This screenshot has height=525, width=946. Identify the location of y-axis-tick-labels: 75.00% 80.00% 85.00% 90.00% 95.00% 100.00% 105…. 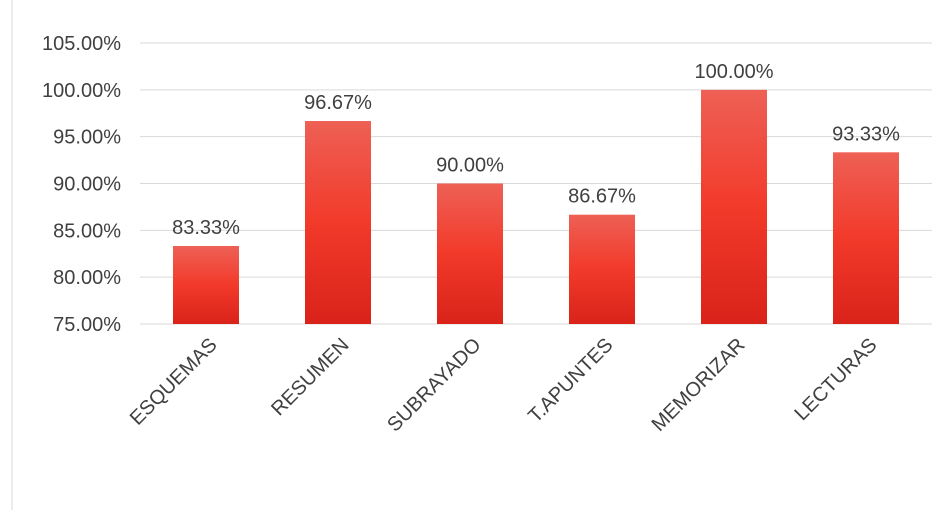
(81, 184).